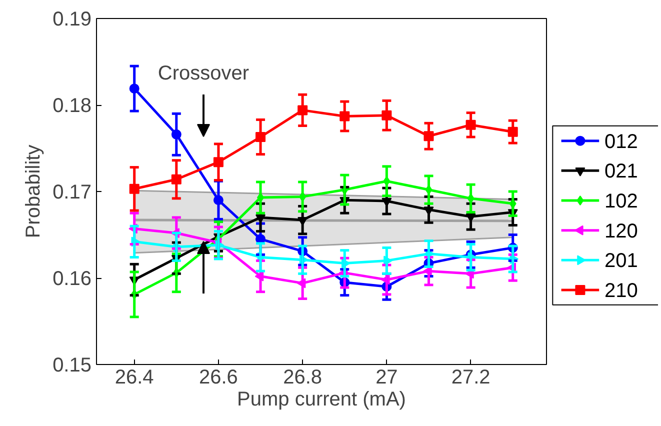  What do you see at coordinates (134, 377) in the screenshot?
I see `x-tick-label: 26.4` at bounding box center [134, 377].